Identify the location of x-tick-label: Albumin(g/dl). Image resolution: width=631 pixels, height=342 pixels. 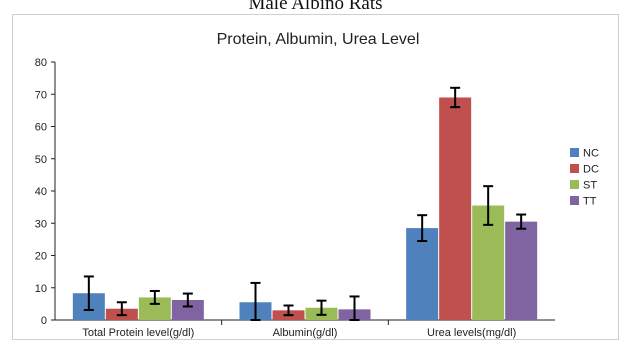
(305, 333).